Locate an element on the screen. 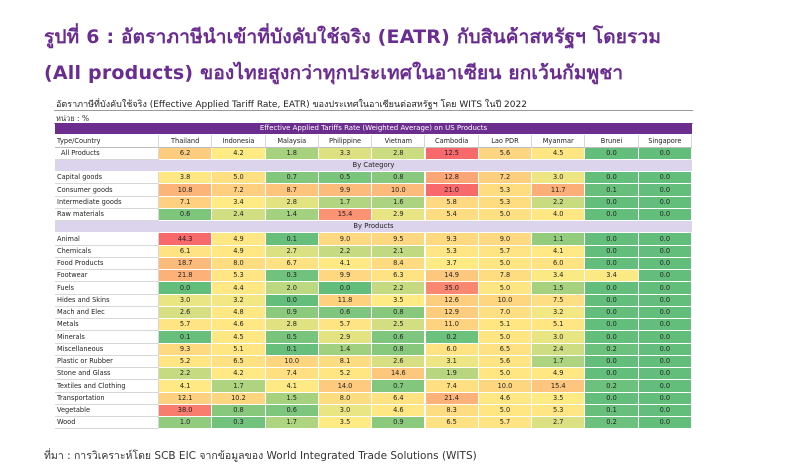 This screenshot has height=475, width=800. value-cell-capital-goods-malaysia: 0.7 is located at coordinates (292, 178).